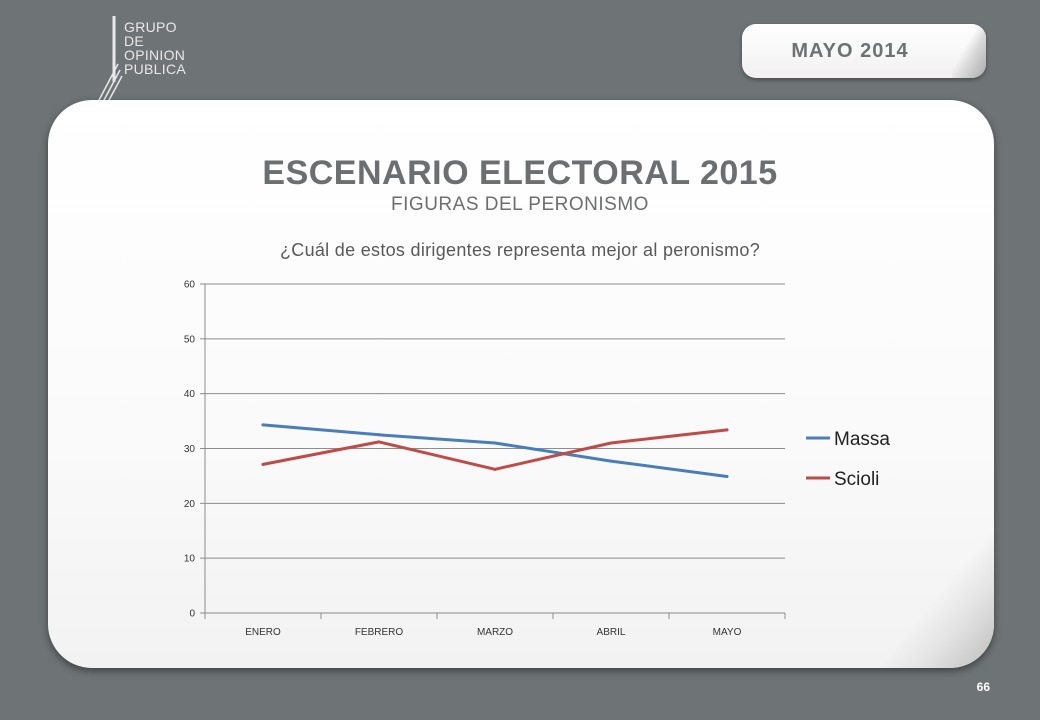 This screenshot has height=720, width=1040. Describe the element at coordinates (190, 394) in the screenshot. I see `y-tick-label: 40` at that location.